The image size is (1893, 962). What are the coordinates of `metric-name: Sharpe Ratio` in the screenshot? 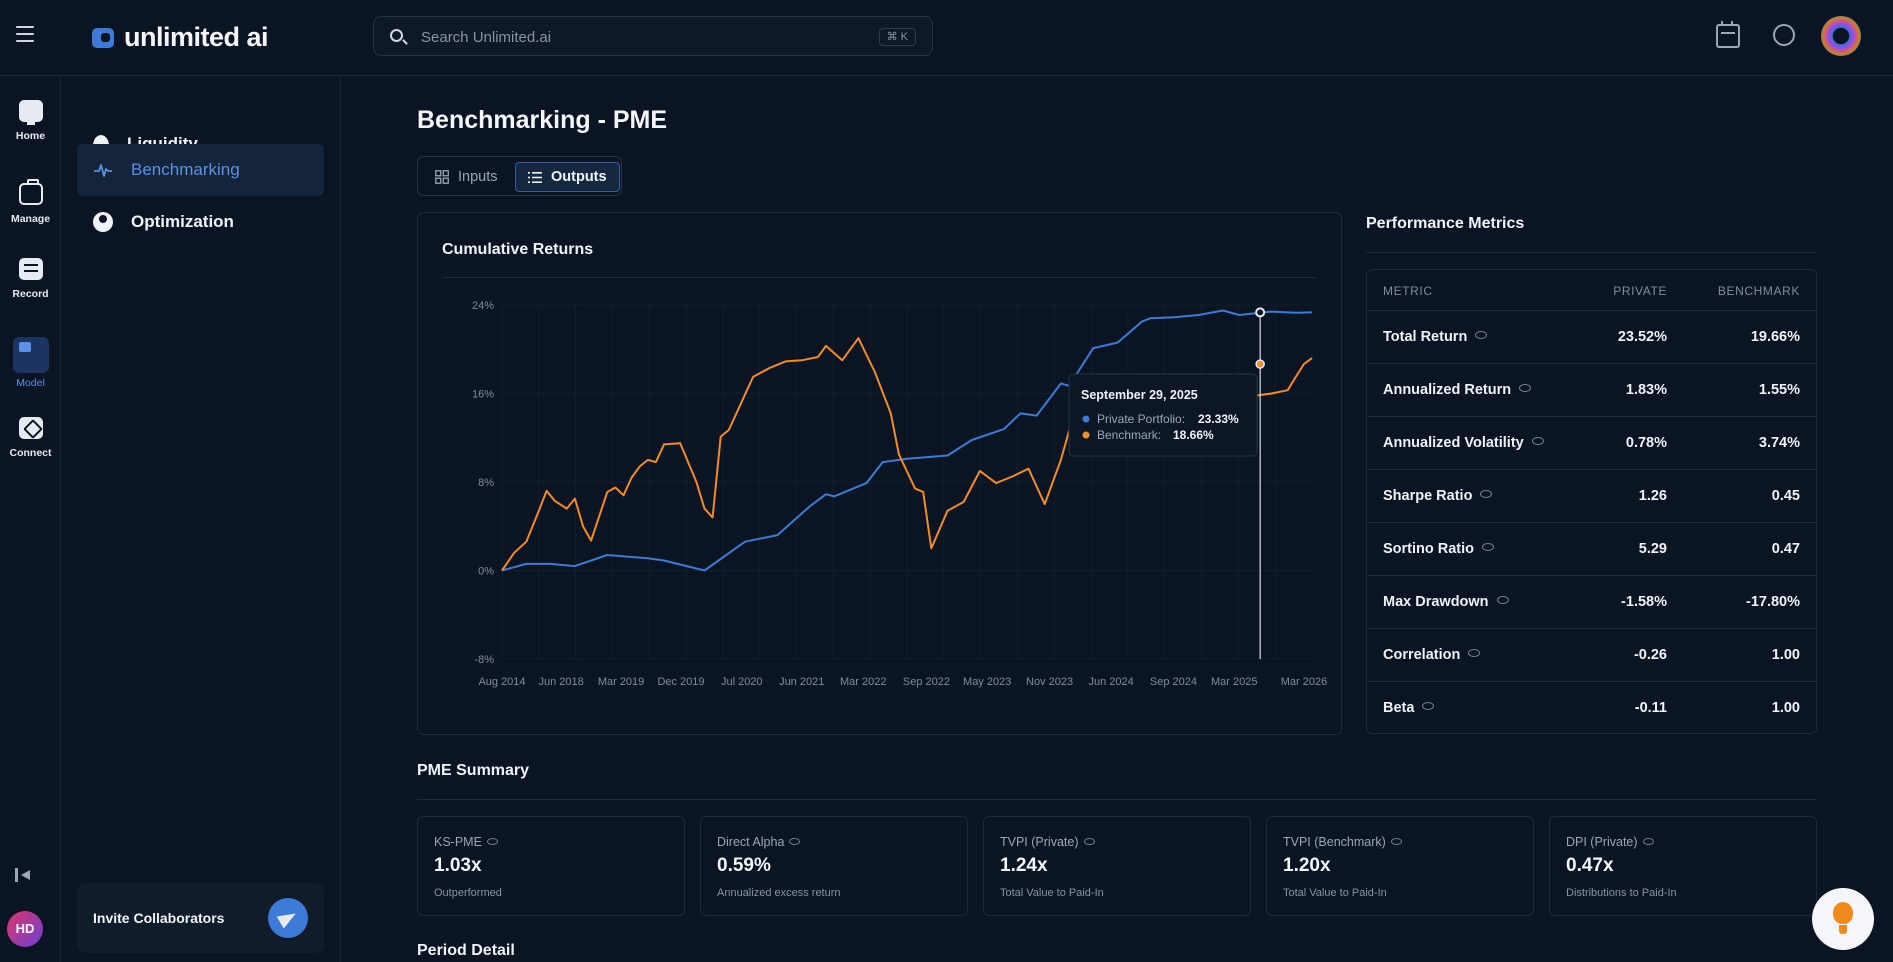 It's located at (1438, 496).